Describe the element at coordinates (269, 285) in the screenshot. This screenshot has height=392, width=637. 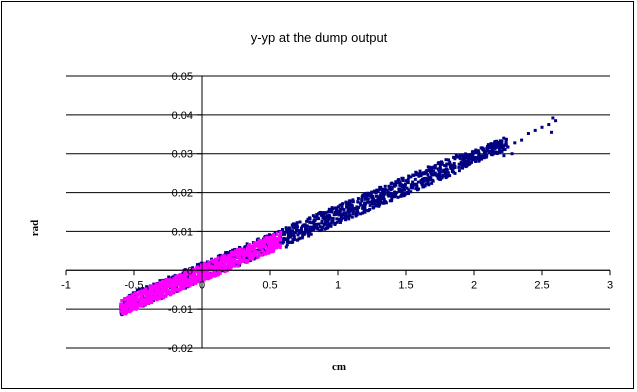
I see `x-tick-label: 0.5` at that location.